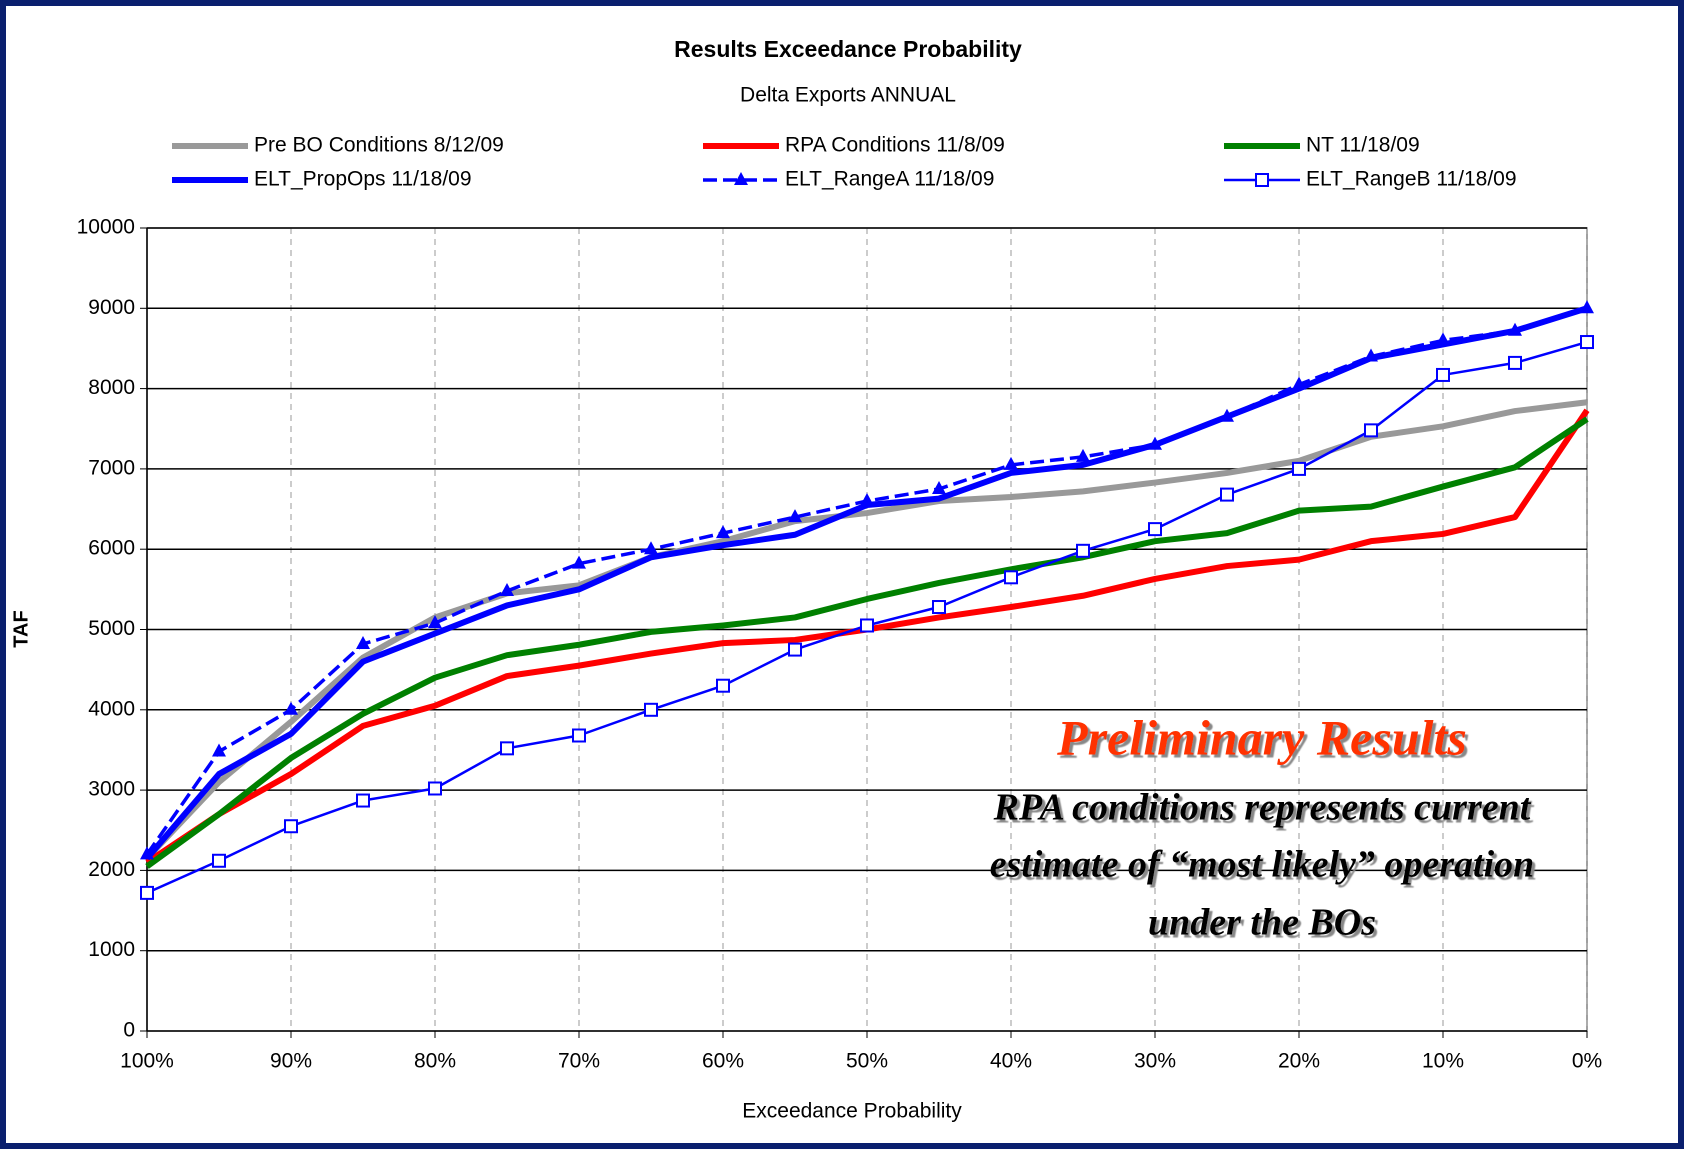  What do you see at coordinates (1363, 145) in the screenshot?
I see `legend-label: NT 11/18/09` at bounding box center [1363, 145].